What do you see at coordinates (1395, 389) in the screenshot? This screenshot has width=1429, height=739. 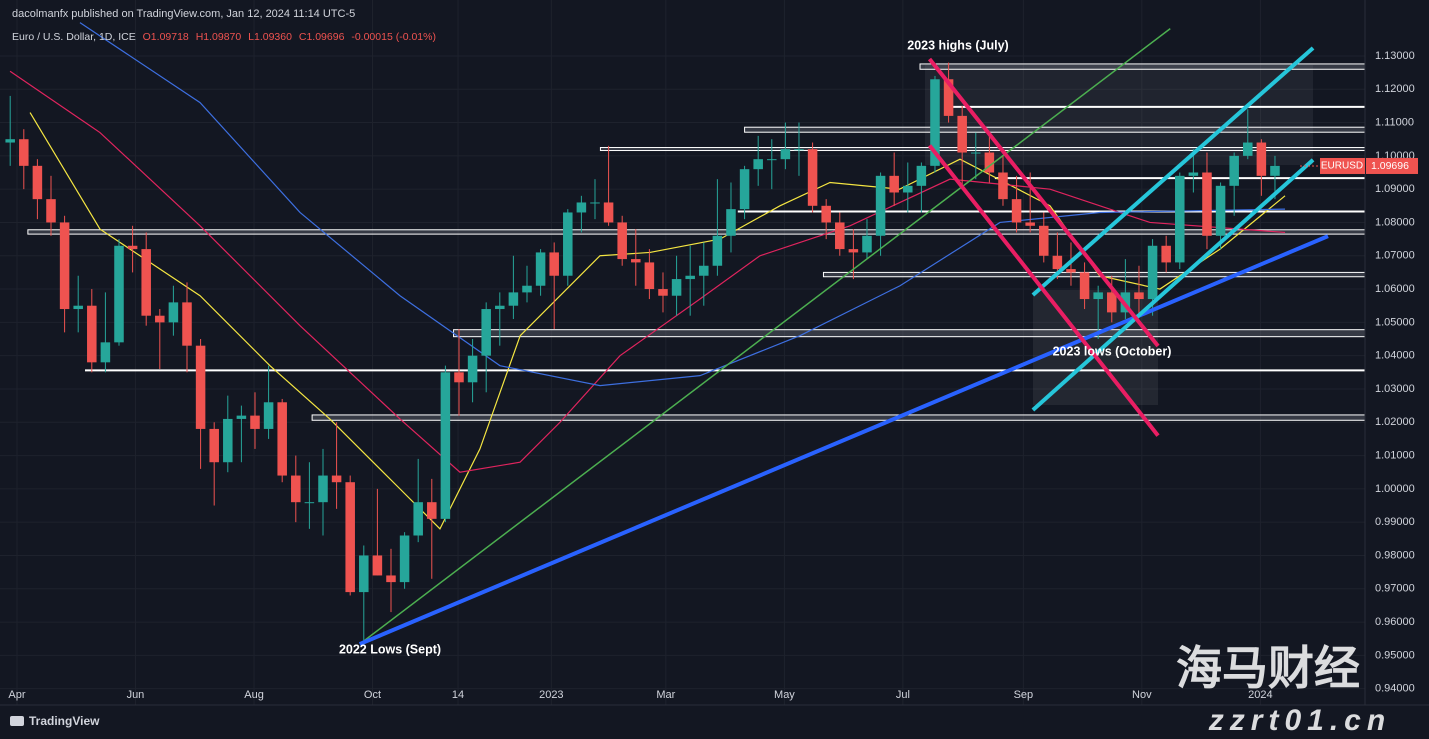 I see `y-tick-label: 1.03000` at bounding box center [1395, 389].